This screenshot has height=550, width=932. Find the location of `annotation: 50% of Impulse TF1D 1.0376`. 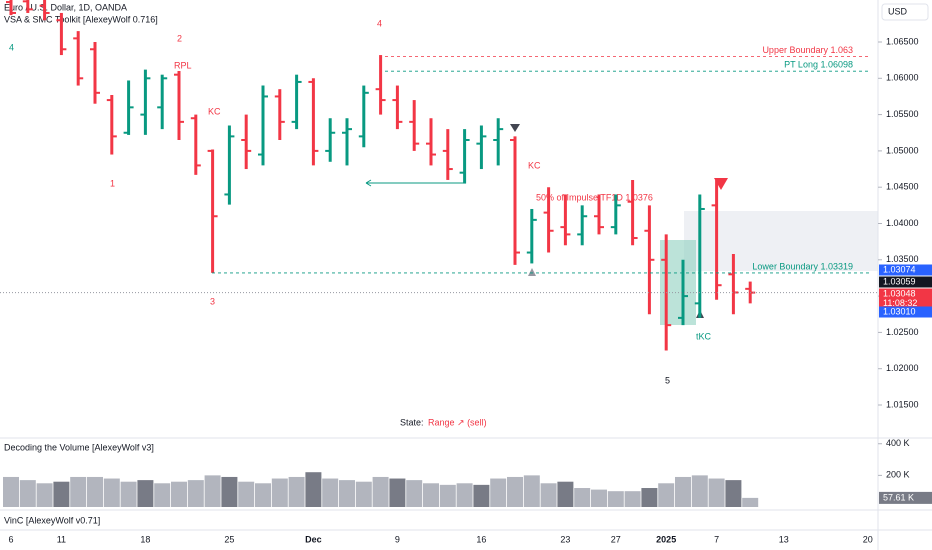

annotation: 50% of Impulse TF1D 1.0376 is located at coordinates (594, 197).